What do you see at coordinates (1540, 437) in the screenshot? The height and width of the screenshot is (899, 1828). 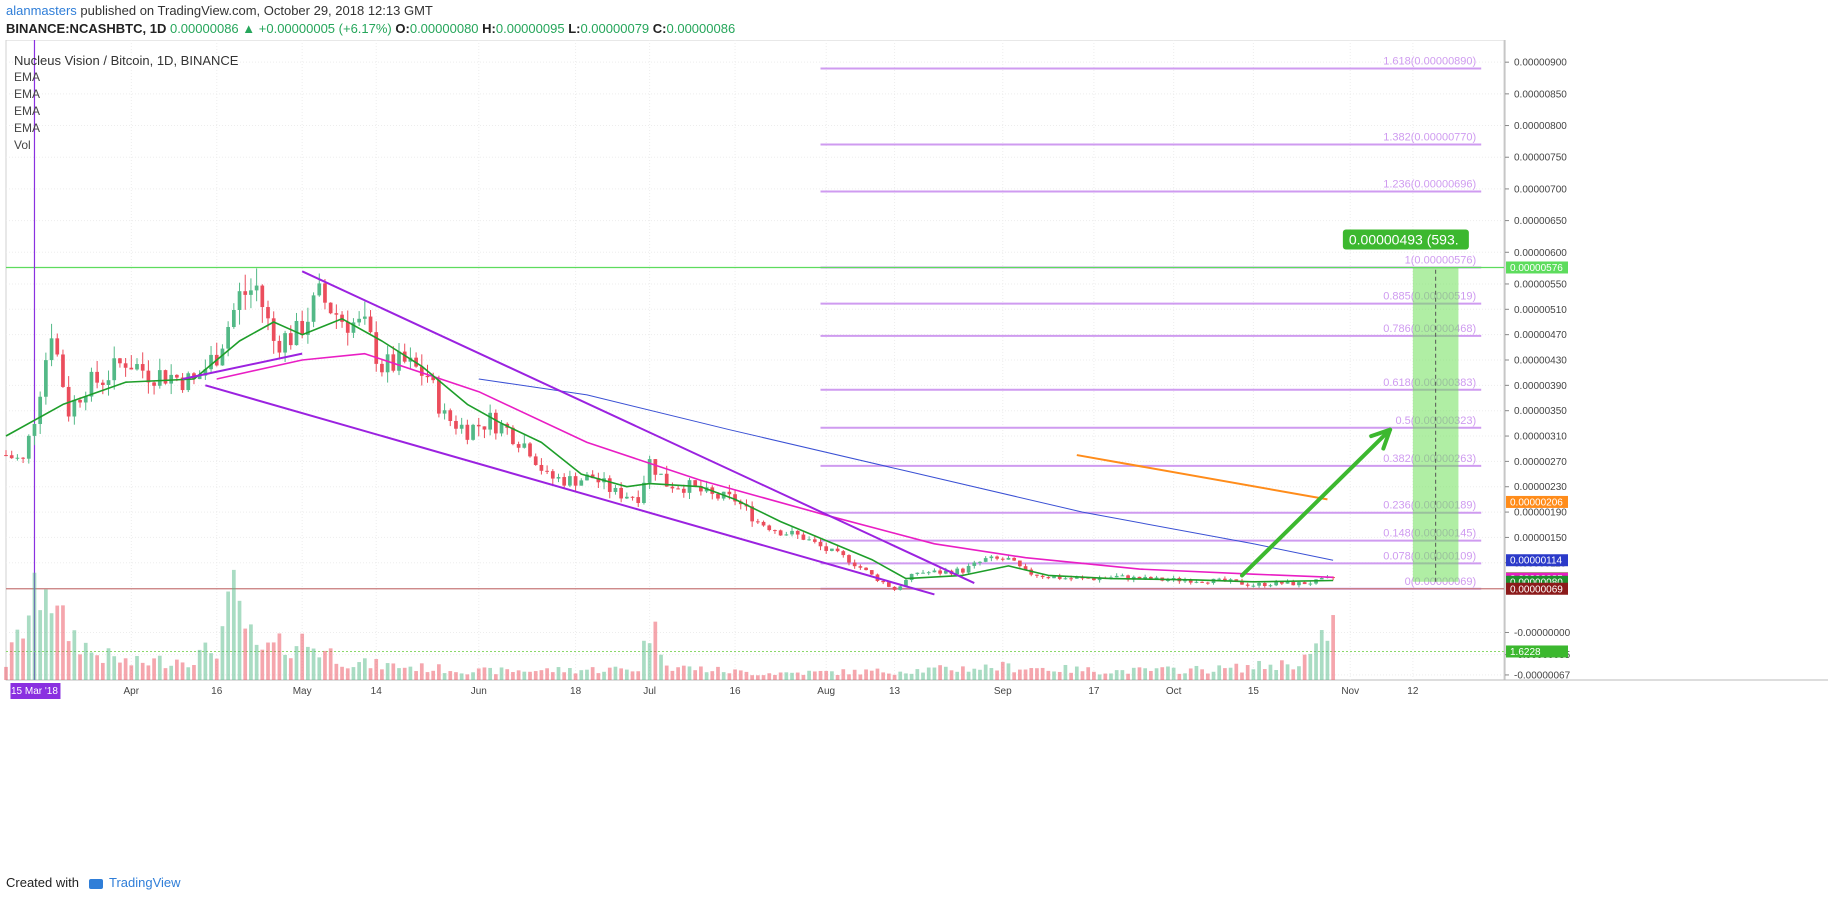 I see `y-tick-label: 0.00000310` at bounding box center [1540, 437].